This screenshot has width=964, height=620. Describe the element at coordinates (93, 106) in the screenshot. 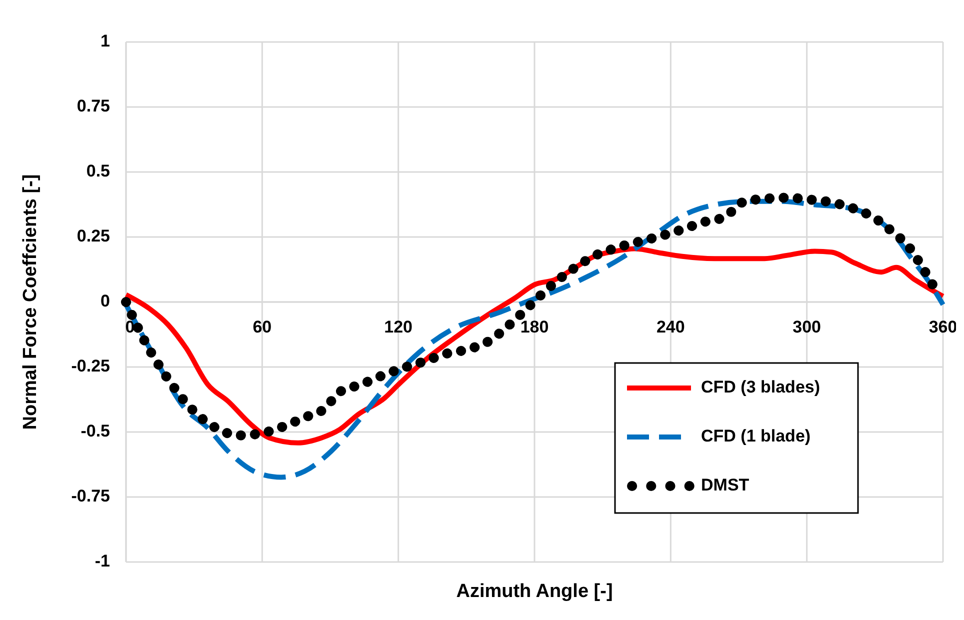

I see `y-tick-label: 0.75` at that location.